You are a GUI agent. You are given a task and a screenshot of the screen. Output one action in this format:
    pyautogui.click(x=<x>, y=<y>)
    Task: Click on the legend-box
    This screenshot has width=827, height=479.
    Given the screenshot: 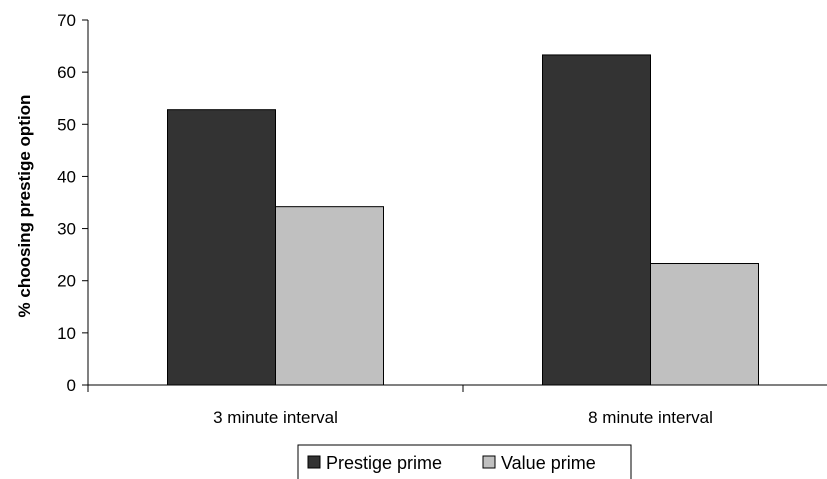 What is the action you would take?
    pyautogui.click(x=464, y=461)
    